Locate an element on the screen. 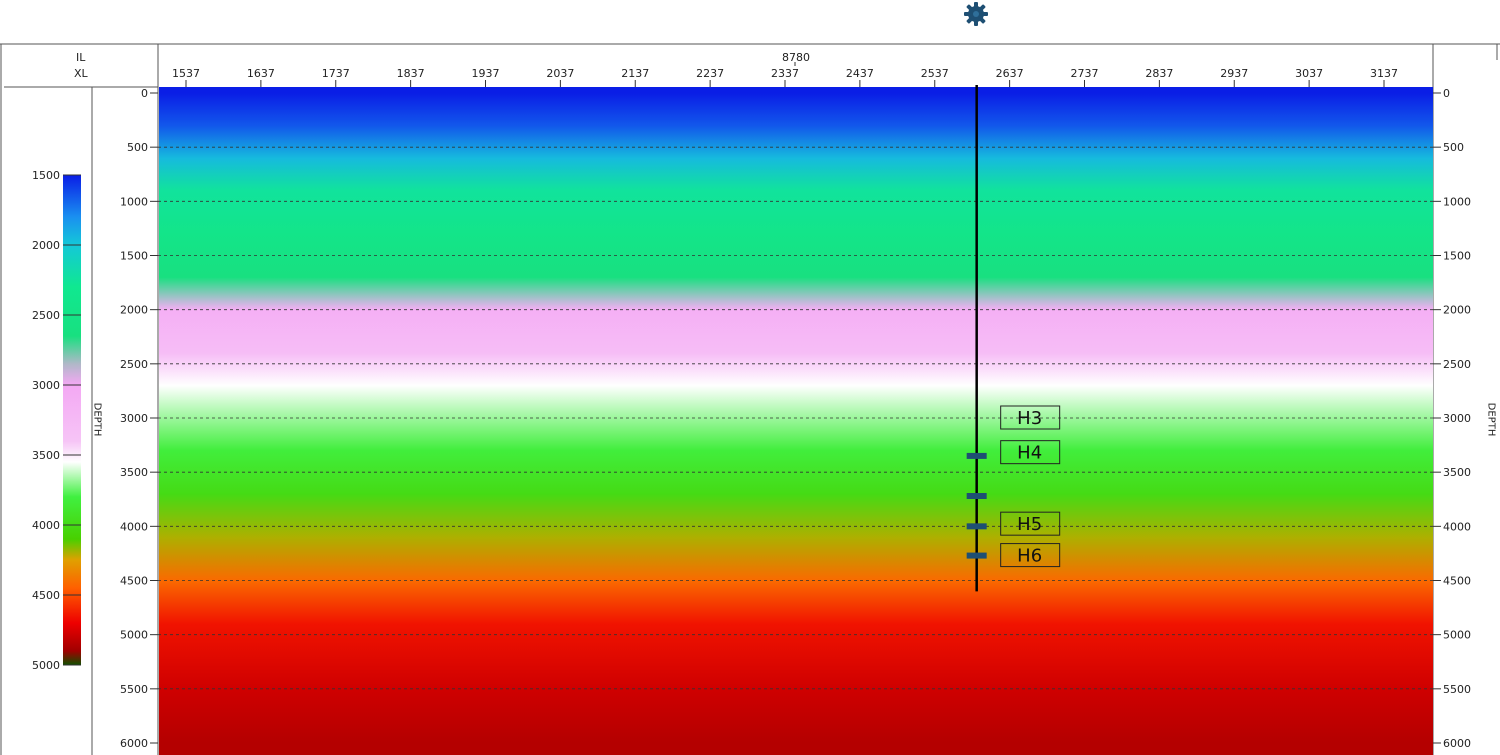 This screenshot has width=1500, height=755. xl-tick-label: 2437 is located at coordinates (860, 73).